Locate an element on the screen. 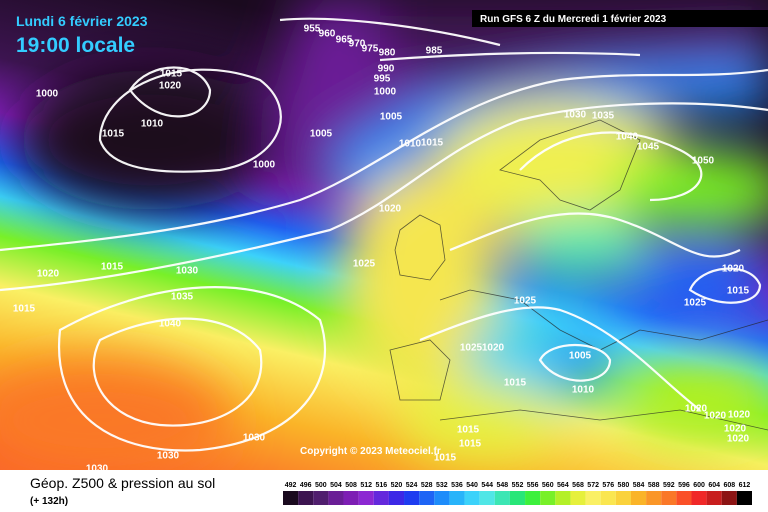 This screenshot has width=768, height=512. scale-label: 560 is located at coordinates (548, 485).